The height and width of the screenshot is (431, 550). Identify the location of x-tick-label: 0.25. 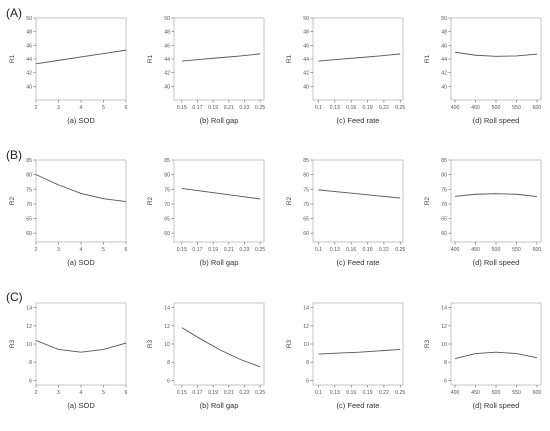
(260, 393).